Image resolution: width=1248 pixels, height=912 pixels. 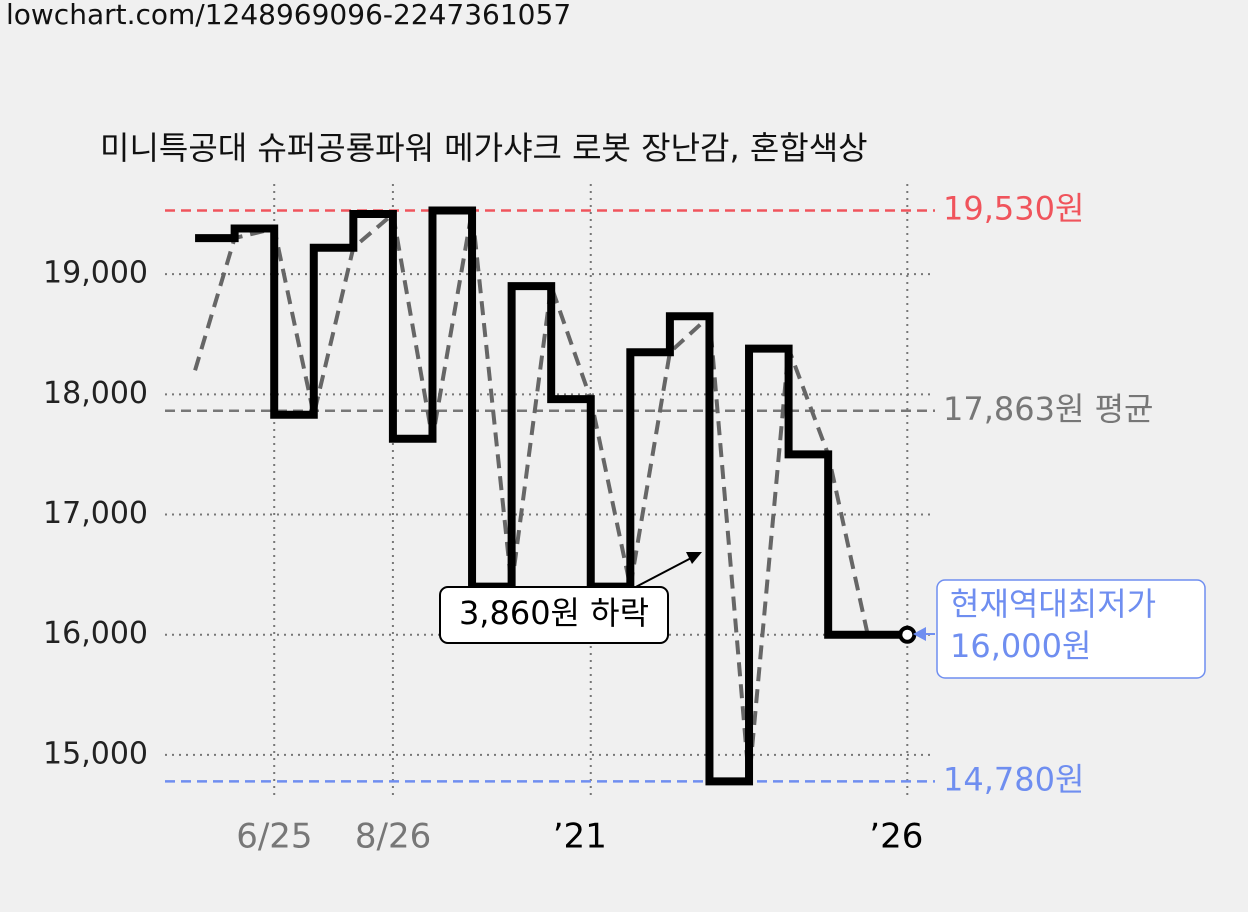 I want to click on y-tick-label: 16,000, so click(x=95, y=633).